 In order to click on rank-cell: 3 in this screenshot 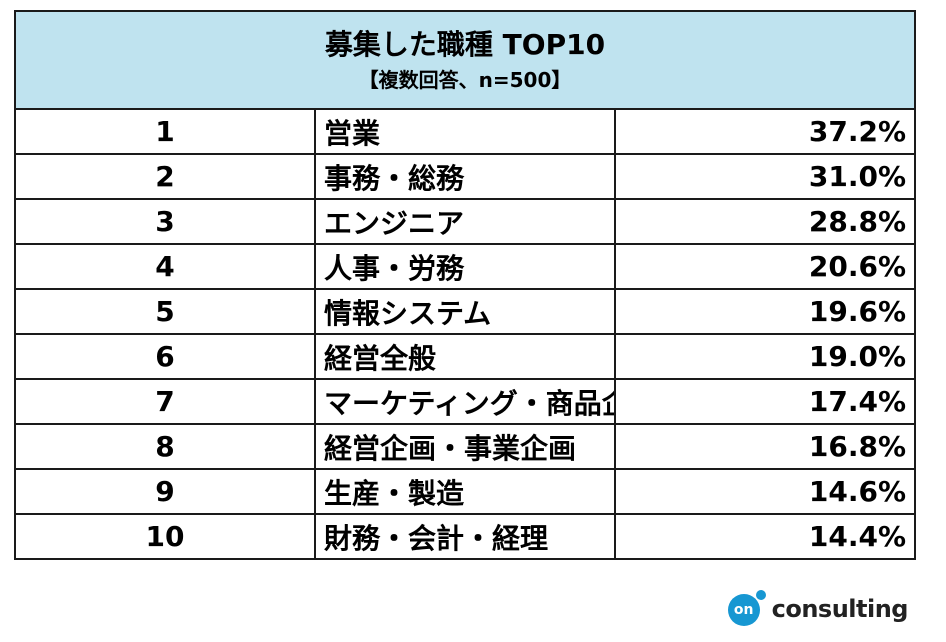, I will do `click(165, 221)`.